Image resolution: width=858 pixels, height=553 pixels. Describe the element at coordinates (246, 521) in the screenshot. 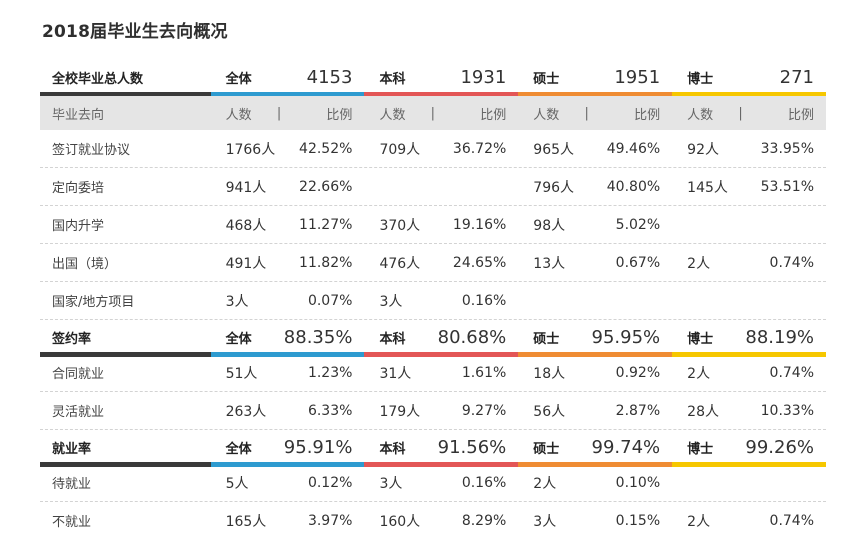

I see `count-value: 165人` at that location.